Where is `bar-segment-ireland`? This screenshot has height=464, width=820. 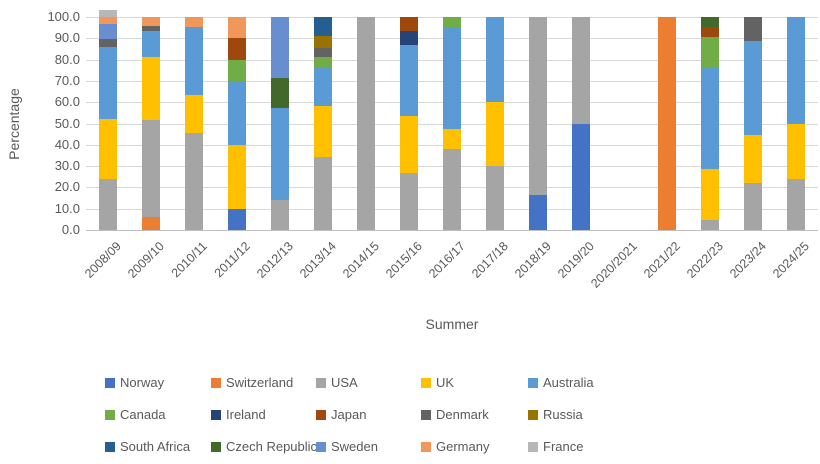 bar-segment-ireland is located at coordinates (408, 38).